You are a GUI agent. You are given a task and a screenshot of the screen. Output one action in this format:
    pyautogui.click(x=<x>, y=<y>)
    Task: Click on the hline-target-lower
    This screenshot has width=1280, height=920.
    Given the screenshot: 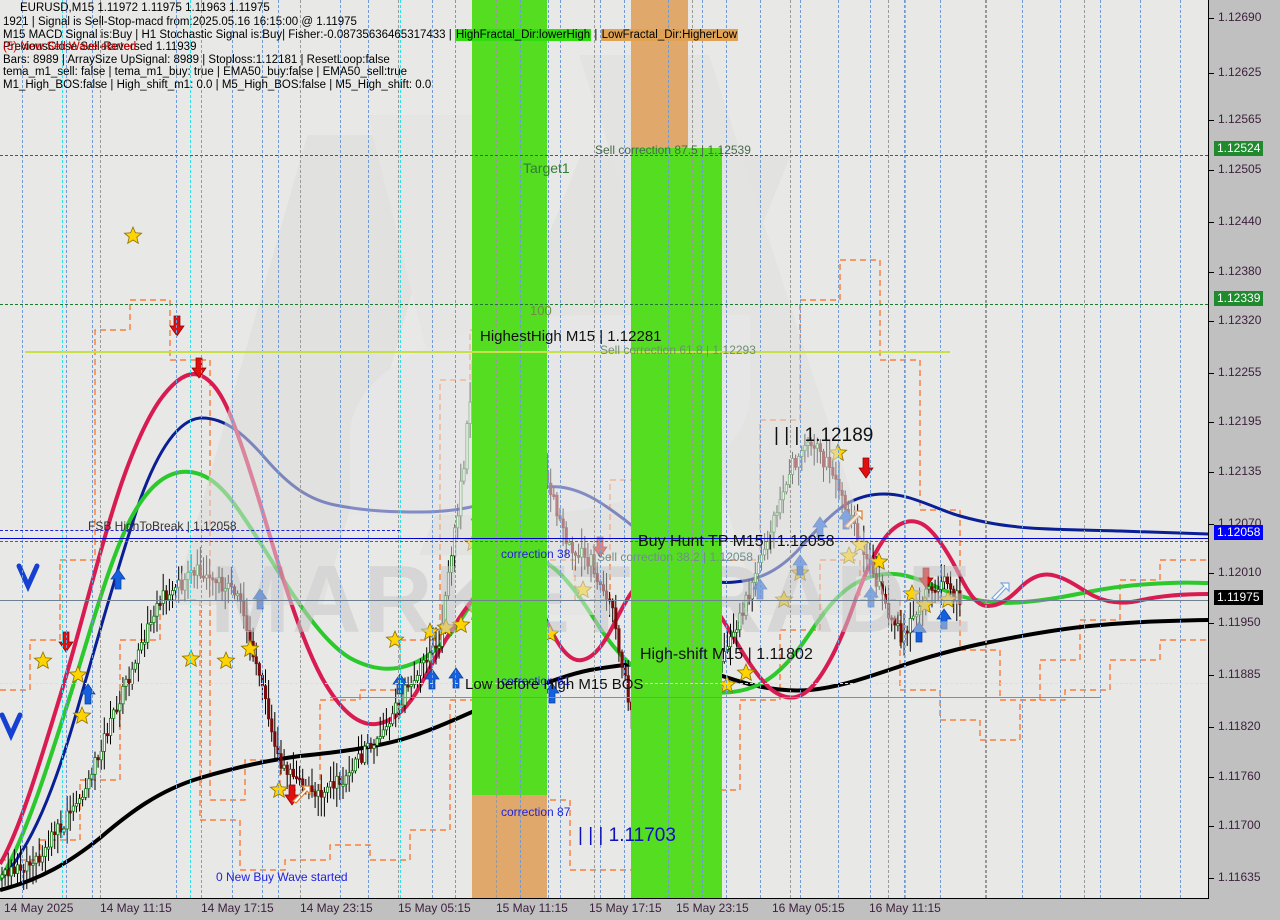 What is the action you would take?
    pyautogui.click(x=604, y=304)
    